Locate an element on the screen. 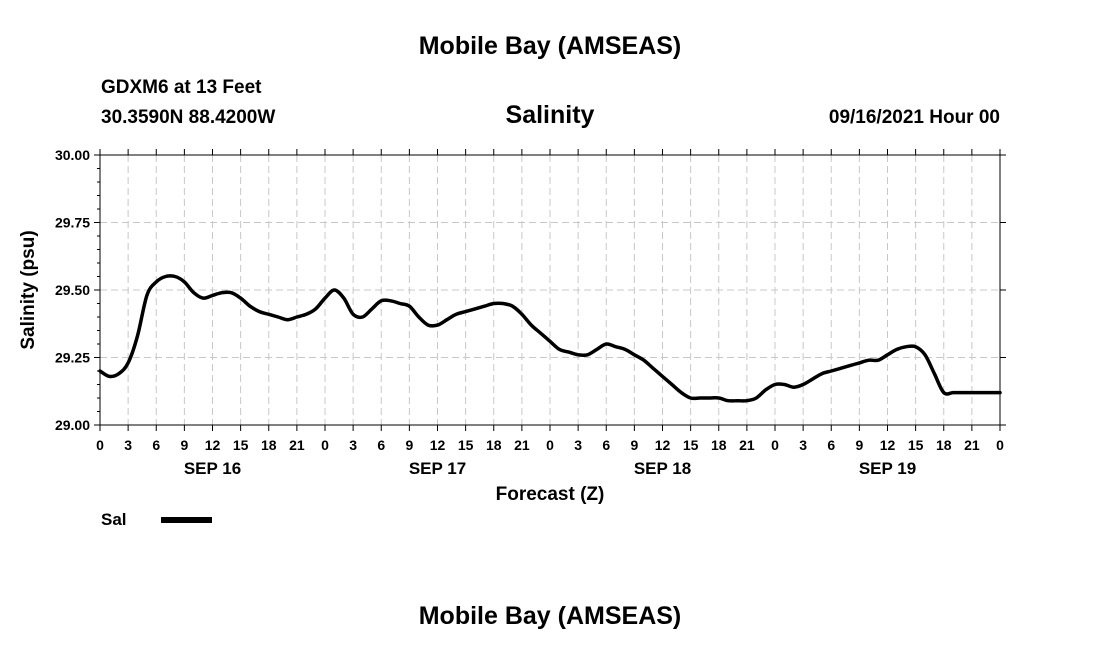  day-label: SEP 19 is located at coordinates (887, 468).